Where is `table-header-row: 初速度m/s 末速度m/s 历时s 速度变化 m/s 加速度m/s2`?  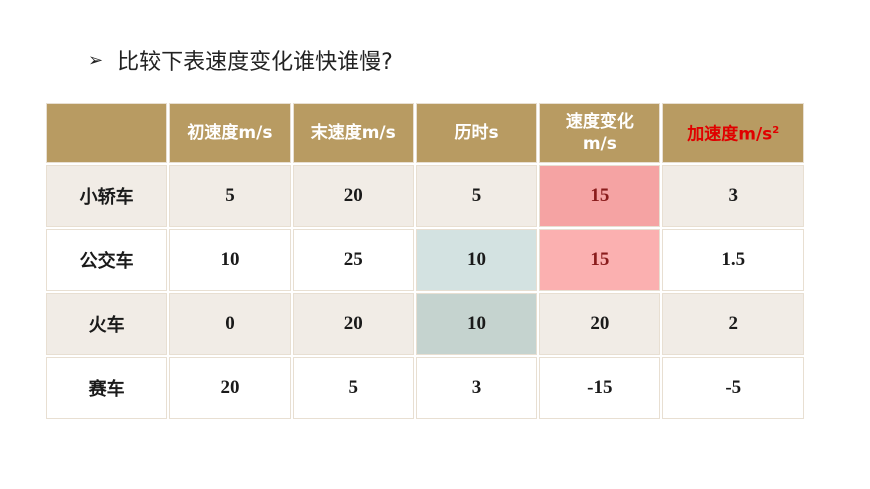 table-header-row: 初速度m/s 末速度m/s 历时s 速度变化 m/s 加速度m/s2 is located at coordinates (425, 133).